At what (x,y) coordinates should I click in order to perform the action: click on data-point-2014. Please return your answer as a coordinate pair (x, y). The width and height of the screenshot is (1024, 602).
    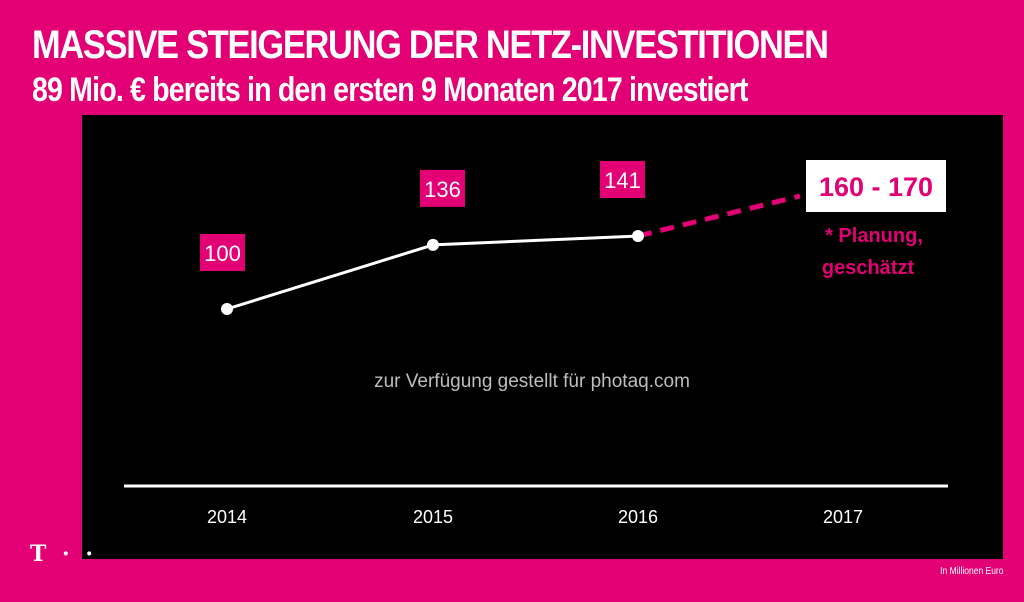
    Looking at the image, I should click on (227, 309).